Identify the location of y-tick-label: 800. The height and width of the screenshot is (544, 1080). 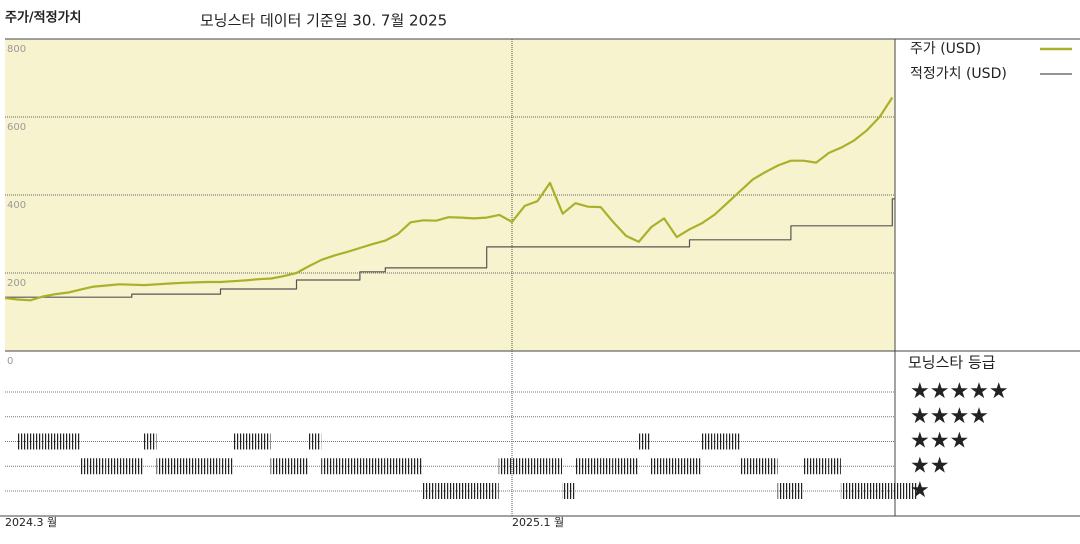
(16, 49).